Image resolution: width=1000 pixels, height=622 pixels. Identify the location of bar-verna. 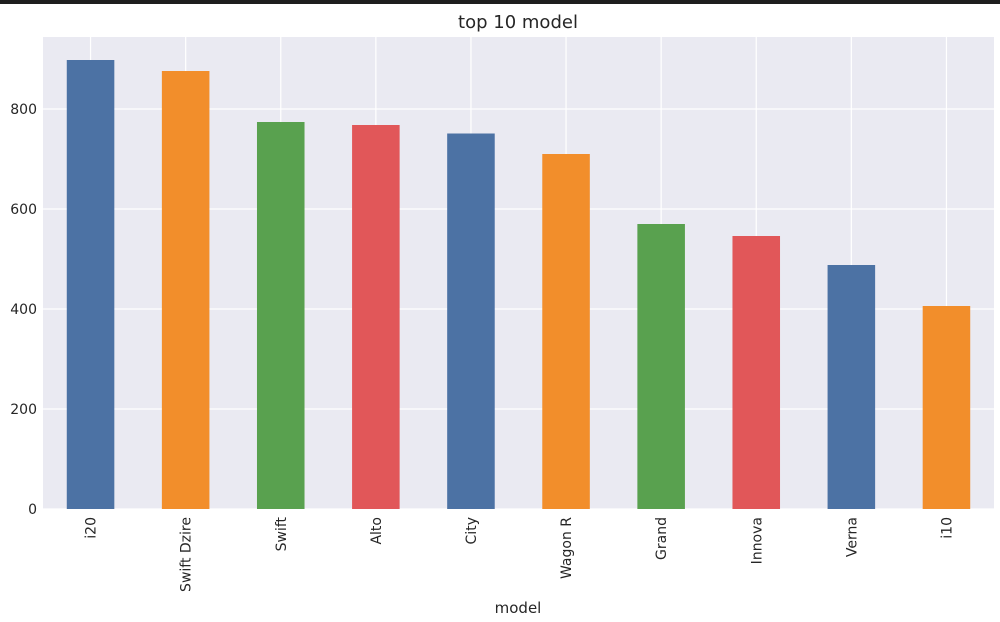
(851, 387).